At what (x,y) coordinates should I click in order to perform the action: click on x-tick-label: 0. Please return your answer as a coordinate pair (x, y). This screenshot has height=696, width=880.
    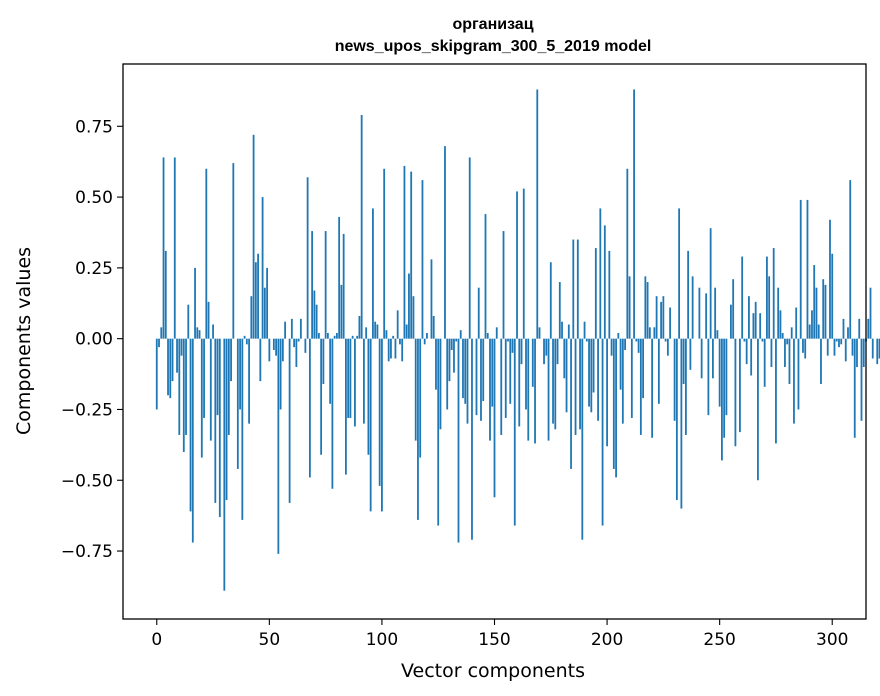
    Looking at the image, I should click on (156, 640).